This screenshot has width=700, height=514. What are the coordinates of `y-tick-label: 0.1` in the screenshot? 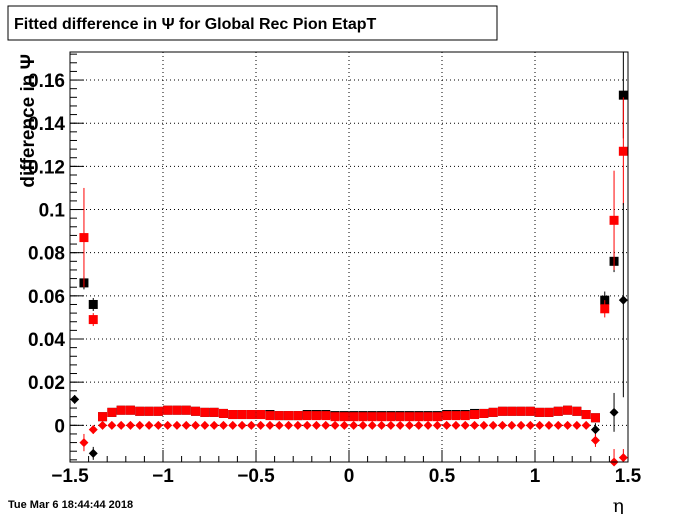 It's located at (52, 211).